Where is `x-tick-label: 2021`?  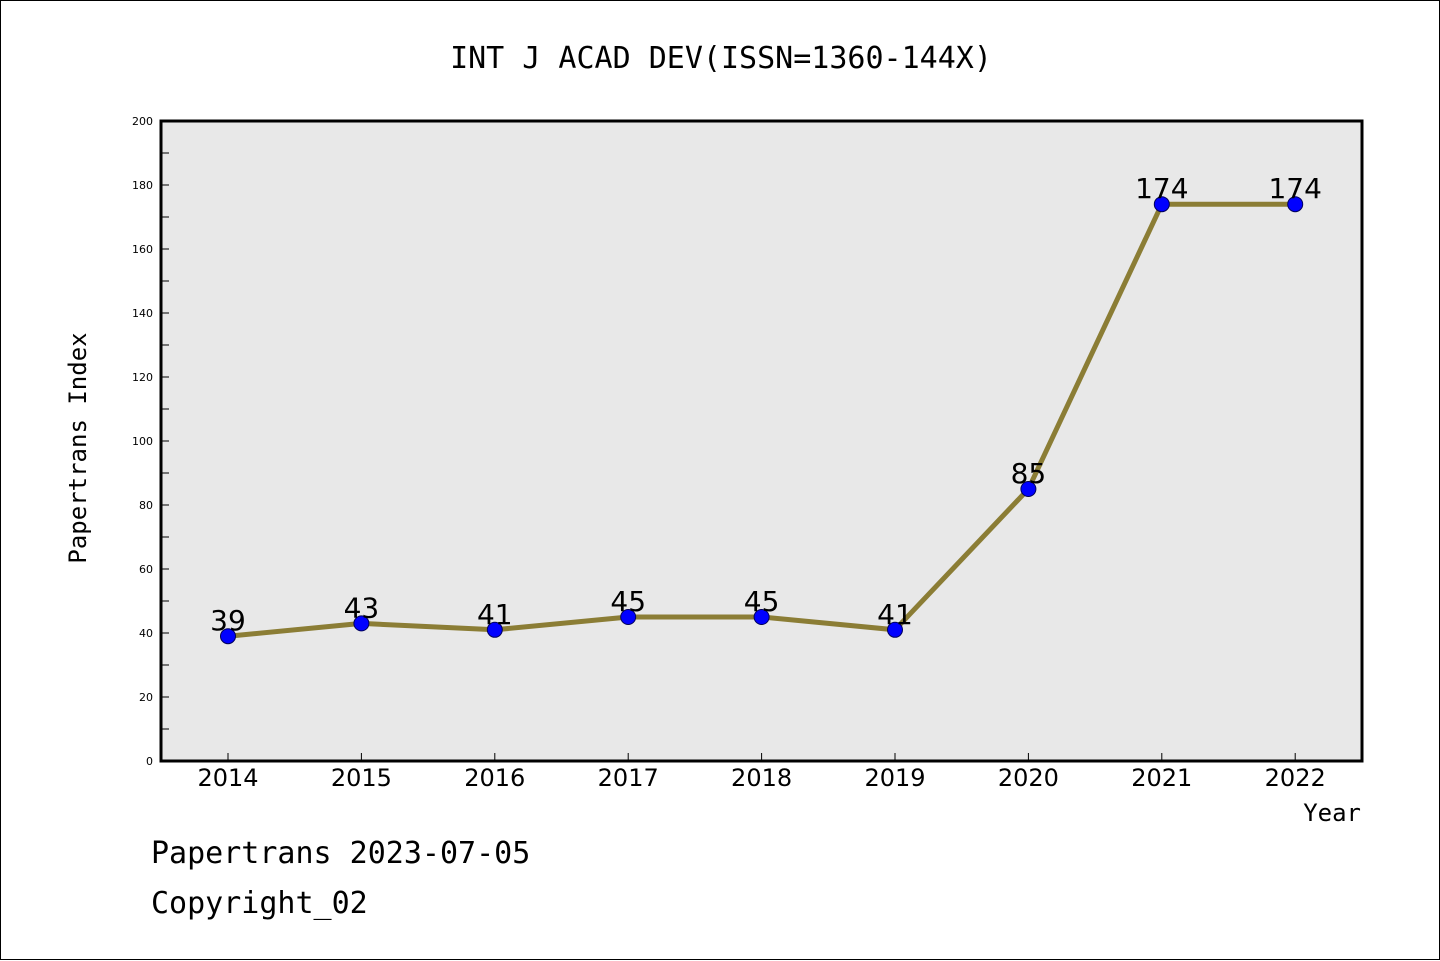
x-tick-label: 2021 is located at coordinates (1161, 778).